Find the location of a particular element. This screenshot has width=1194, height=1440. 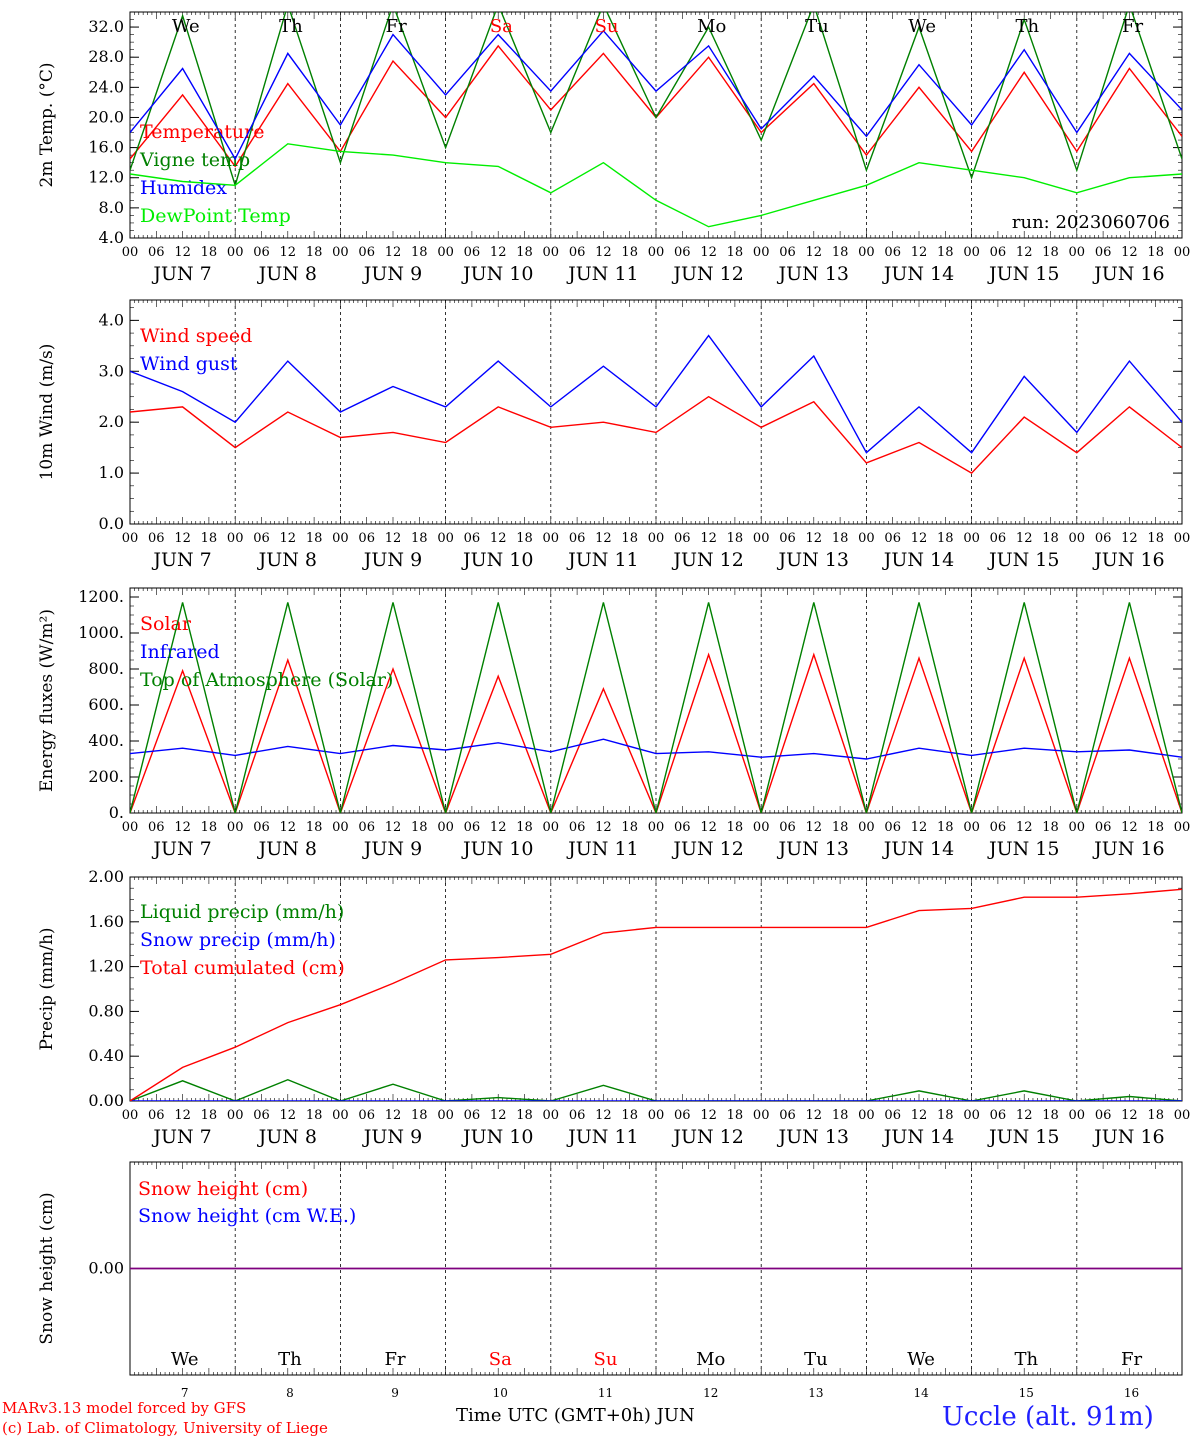

y-tick-label: 0. is located at coordinates (116, 812).